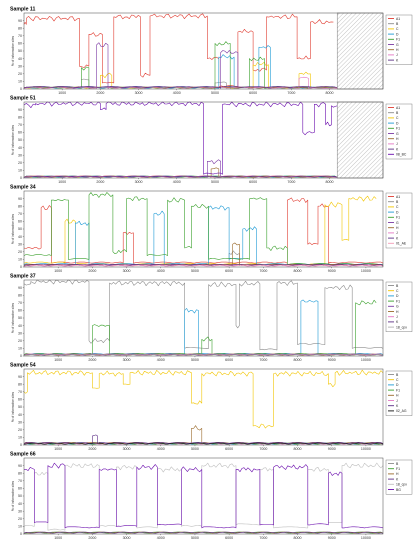  I want to click on series-line-B, so click(203, 315).